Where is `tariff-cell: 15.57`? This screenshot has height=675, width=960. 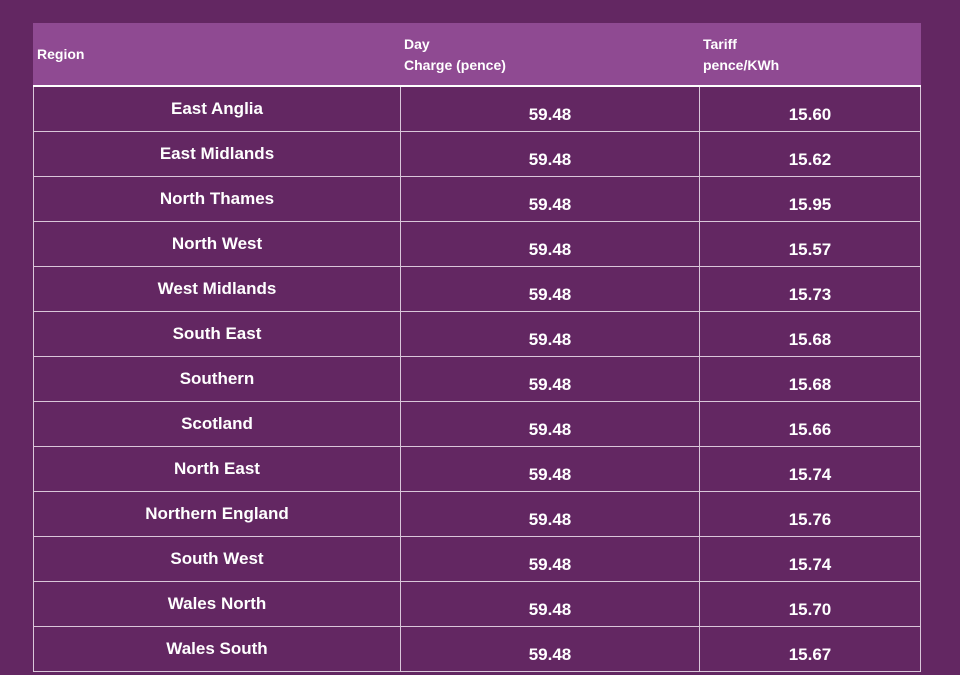 tariff-cell: 15.57 is located at coordinates (810, 249).